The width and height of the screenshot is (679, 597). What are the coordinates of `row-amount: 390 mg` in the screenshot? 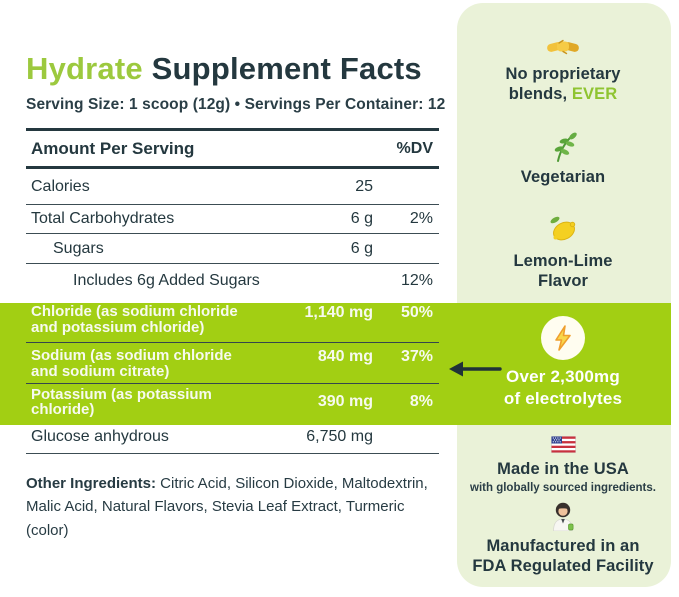 It's located at (345, 402).